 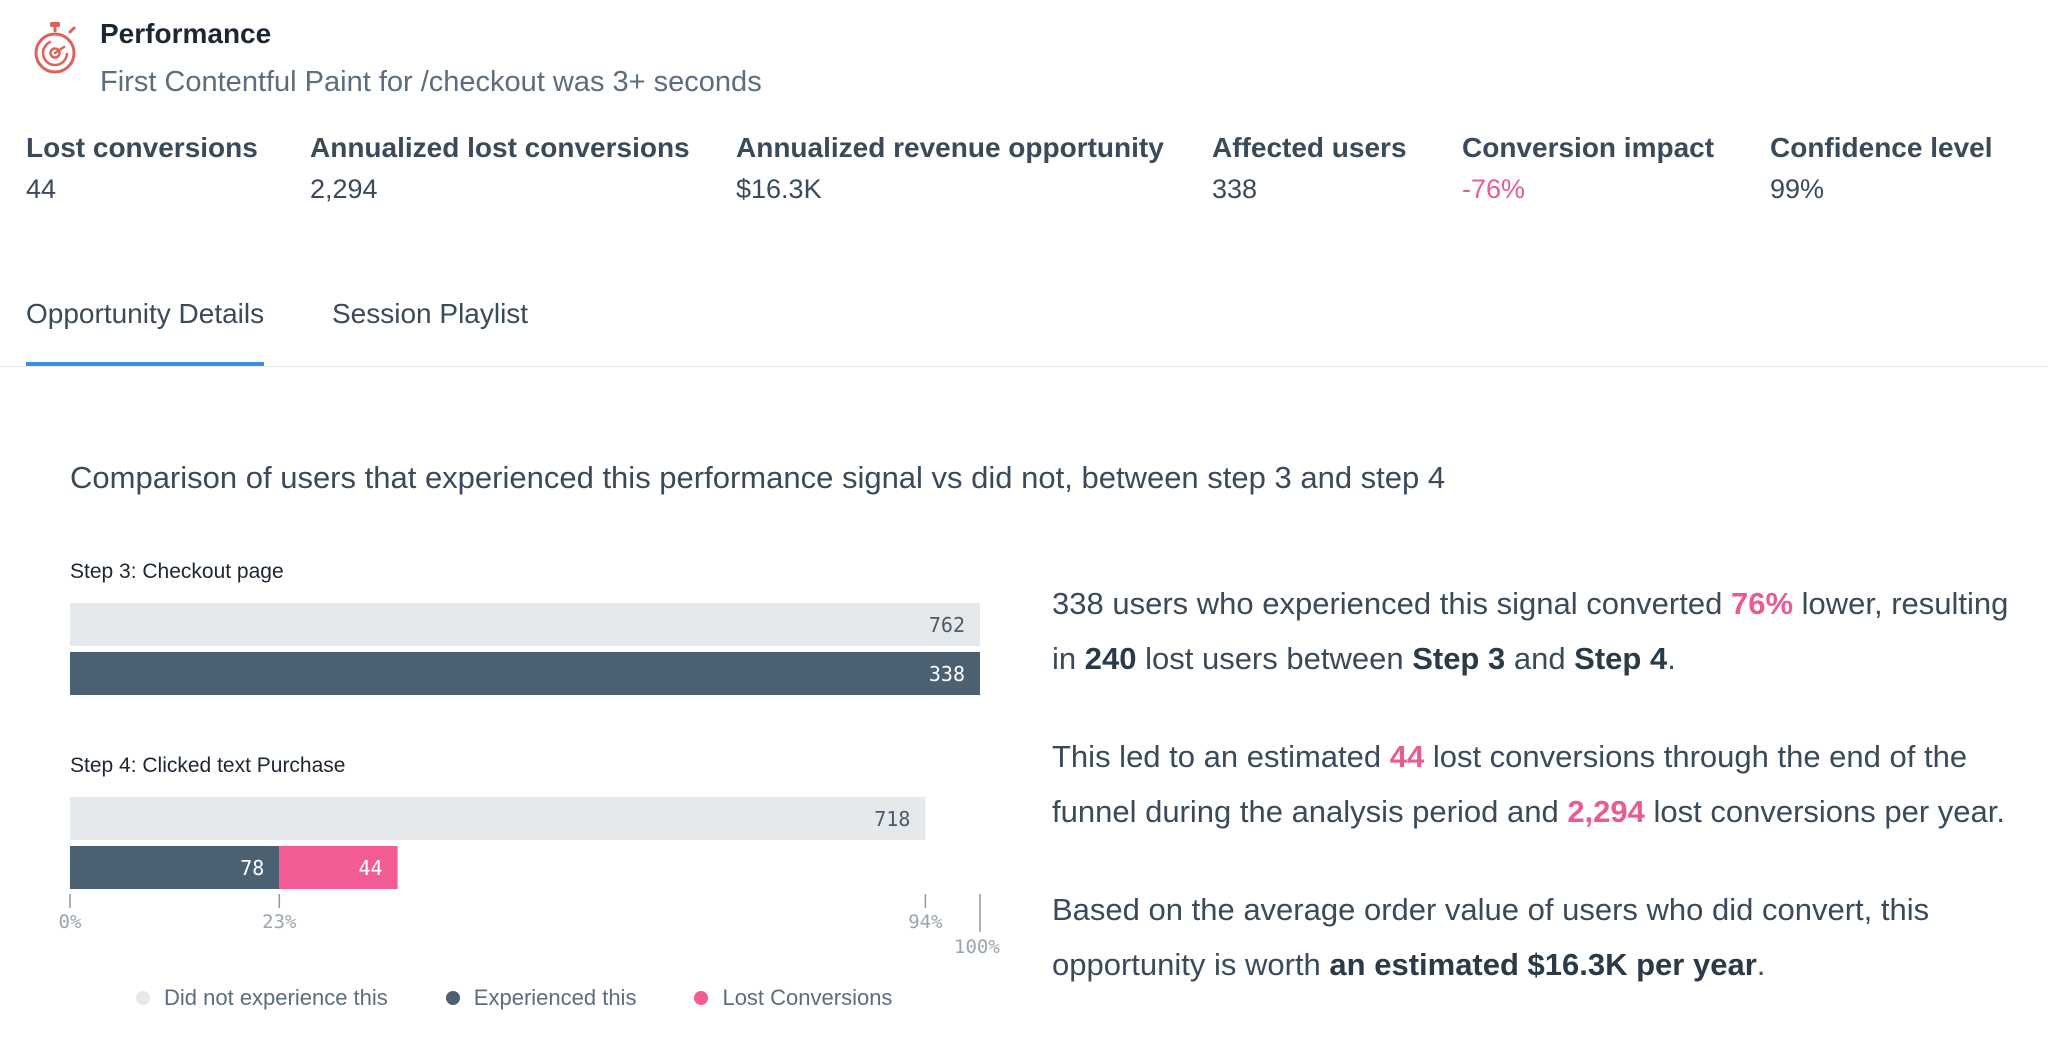 I want to click on metric-value: -76%, so click(x=1494, y=189).